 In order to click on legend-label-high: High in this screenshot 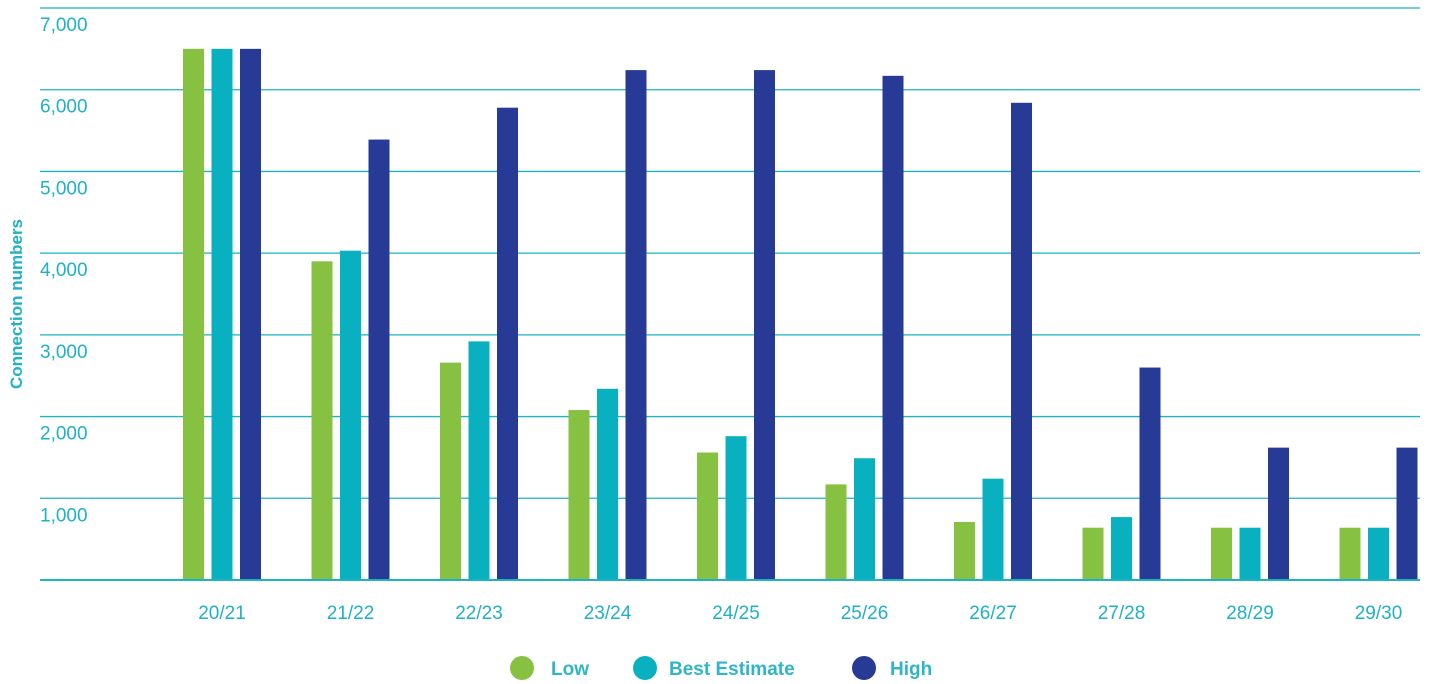, I will do `click(911, 669)`.